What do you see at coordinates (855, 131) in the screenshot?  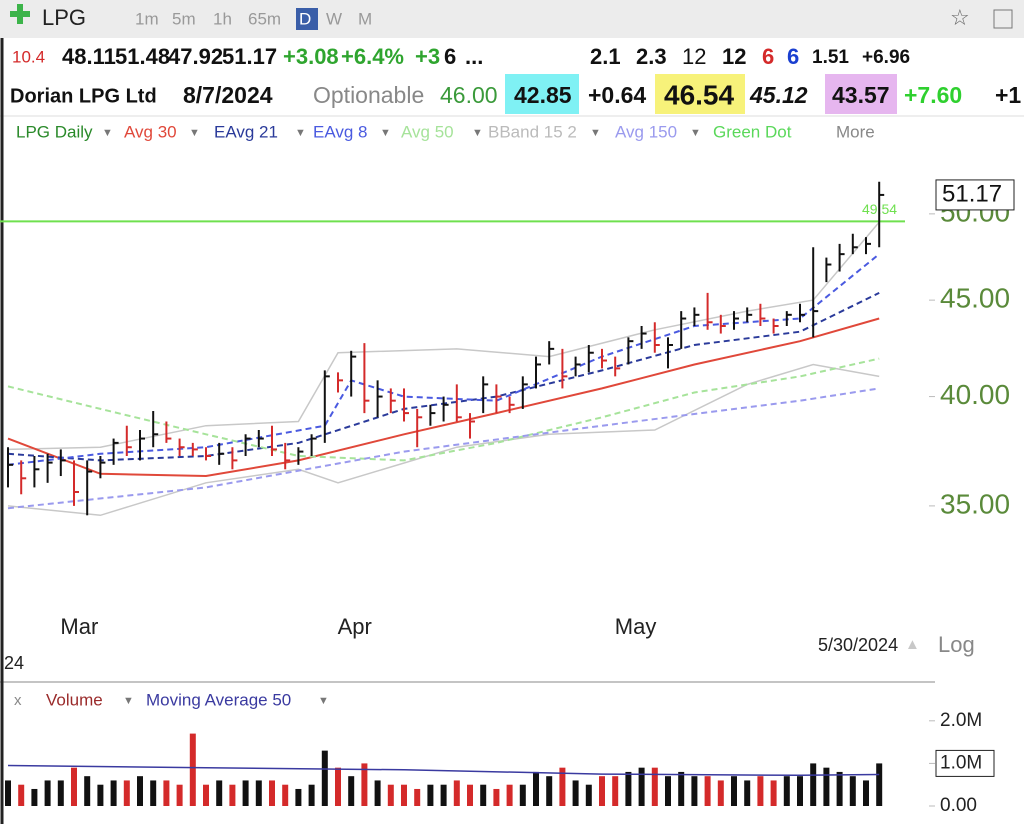 I see `indicator-label: More` at bounding box center [855, 131].